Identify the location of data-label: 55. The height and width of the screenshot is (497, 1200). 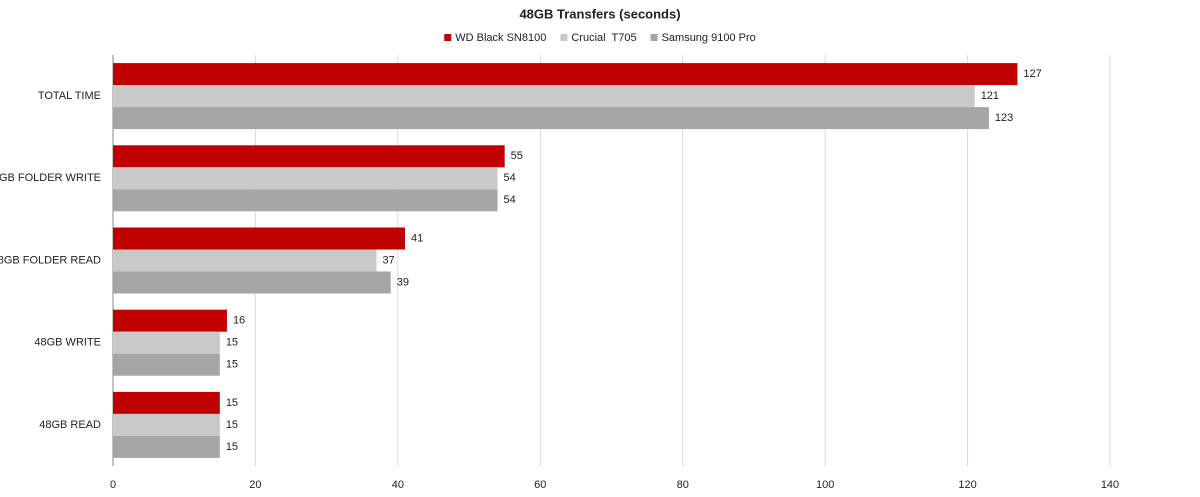
(517, 156).